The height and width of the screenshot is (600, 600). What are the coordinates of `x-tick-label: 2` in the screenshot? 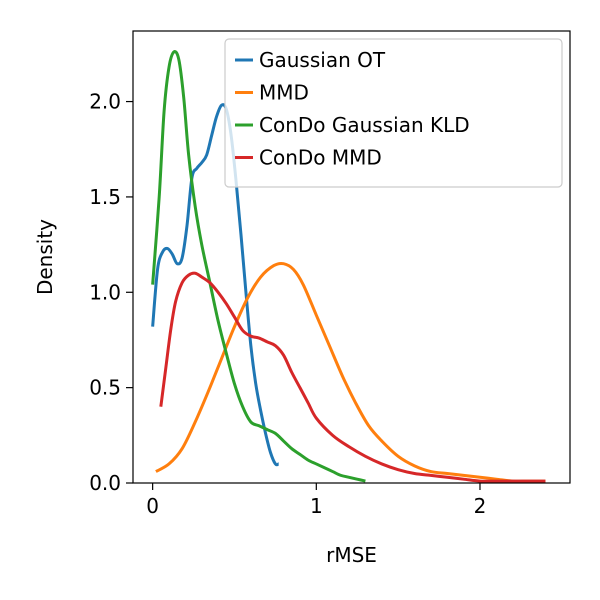 It's located at (480, 506).